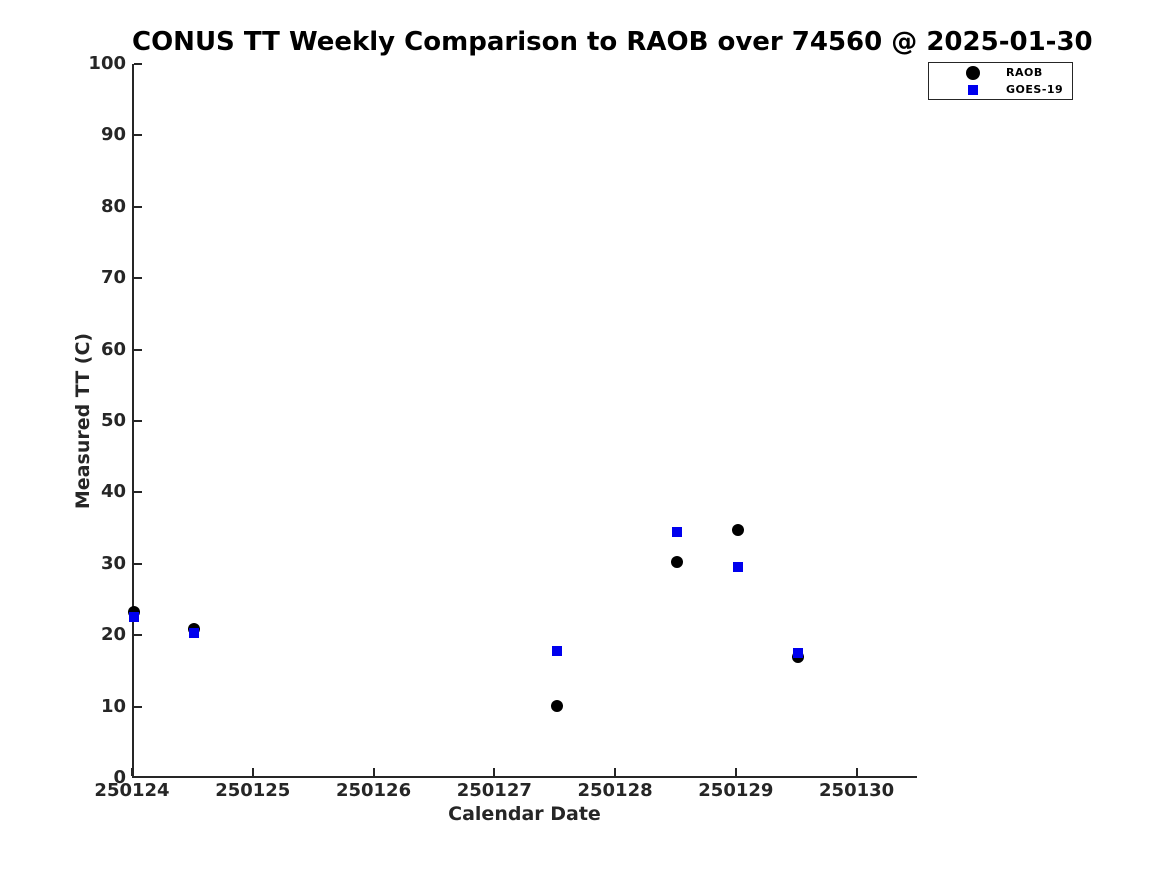  Describe the element at coordinates (253, 790) in the screenshot. I see `x-tick-label: 250125` at that location.